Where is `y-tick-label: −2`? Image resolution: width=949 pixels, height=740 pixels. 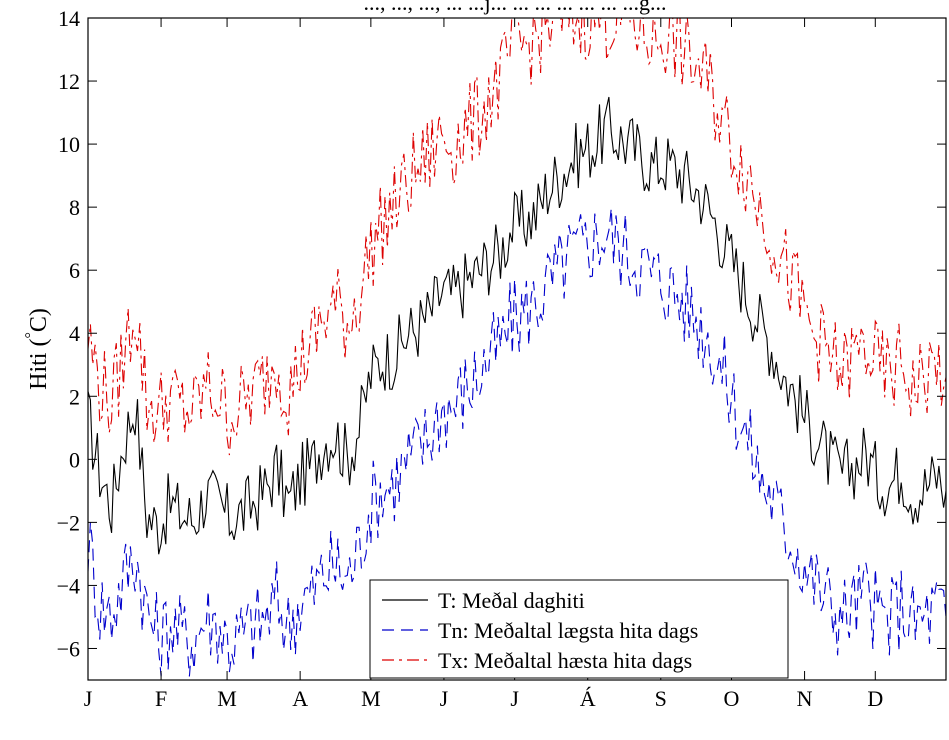 y-tick-label: −2 is located at coordinates (68, 522).